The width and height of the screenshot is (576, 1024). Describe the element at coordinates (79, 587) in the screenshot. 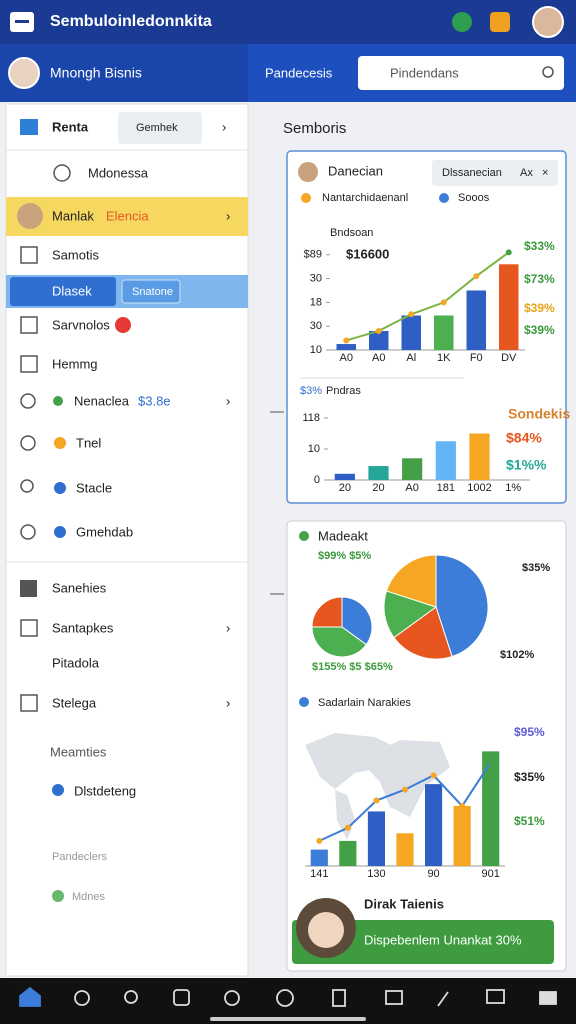

I see `sidebar-item: Sanehies` at that location.